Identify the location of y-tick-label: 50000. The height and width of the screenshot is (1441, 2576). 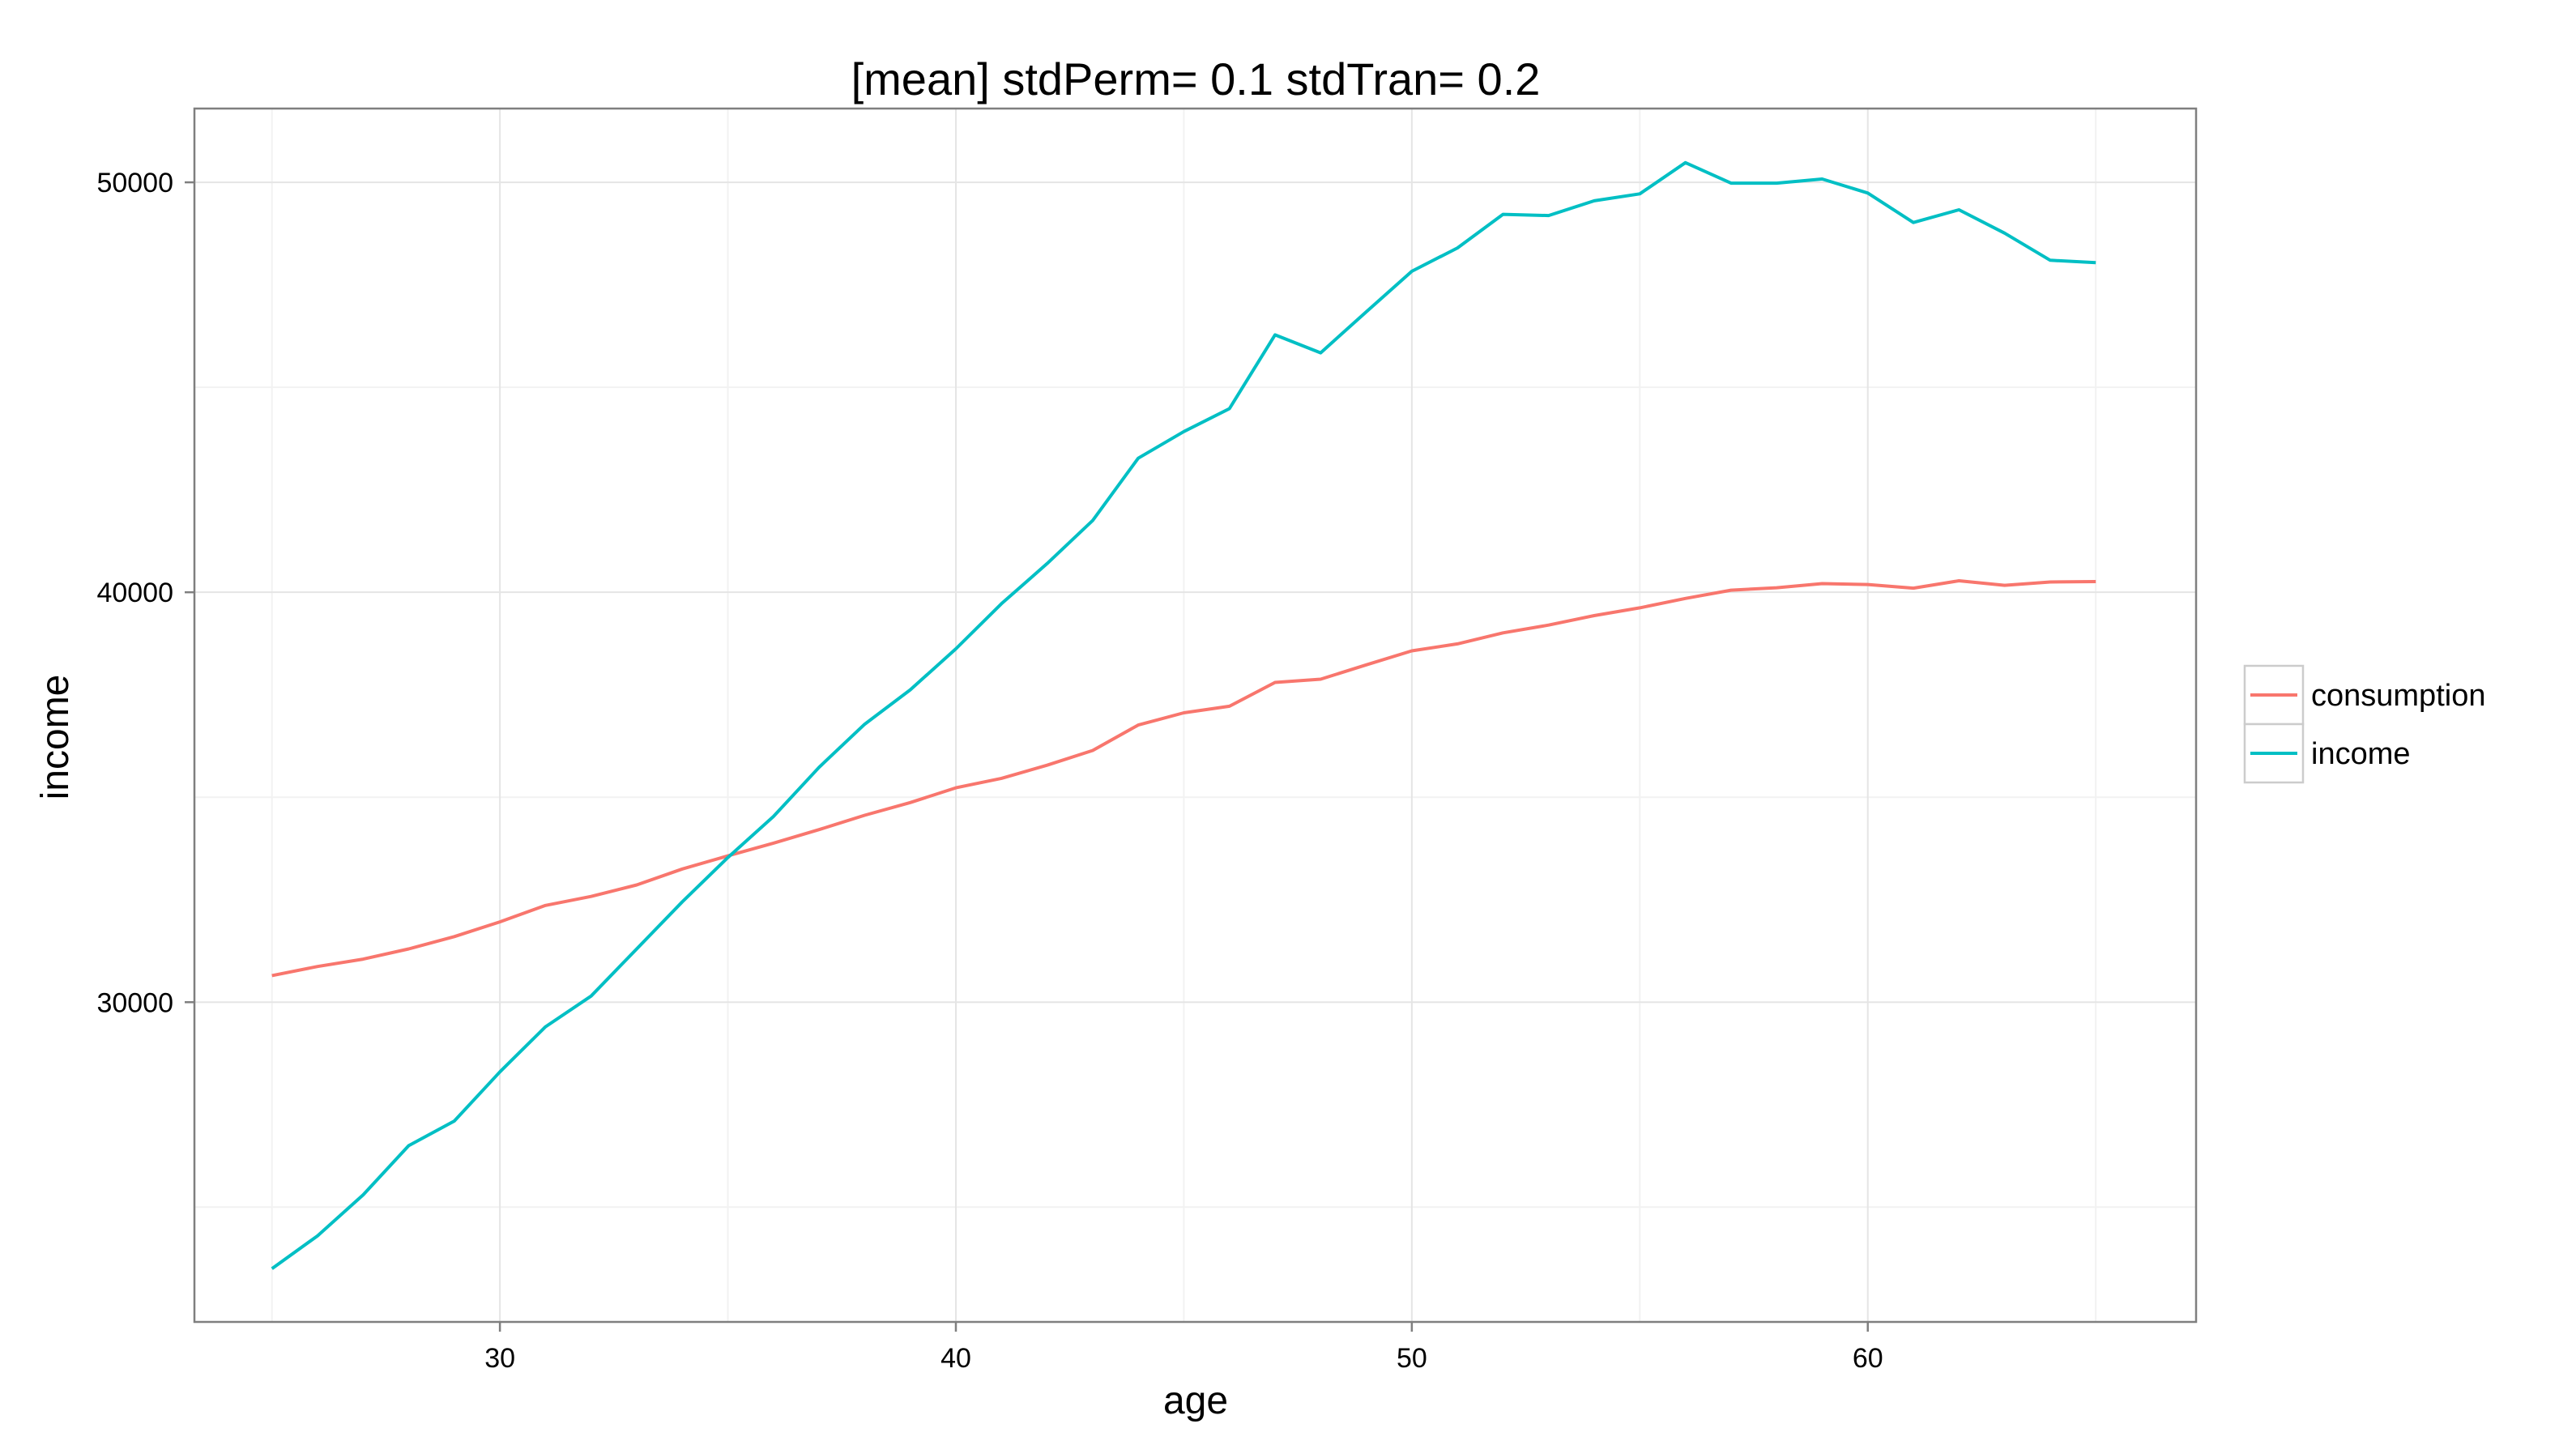
(135, 183).